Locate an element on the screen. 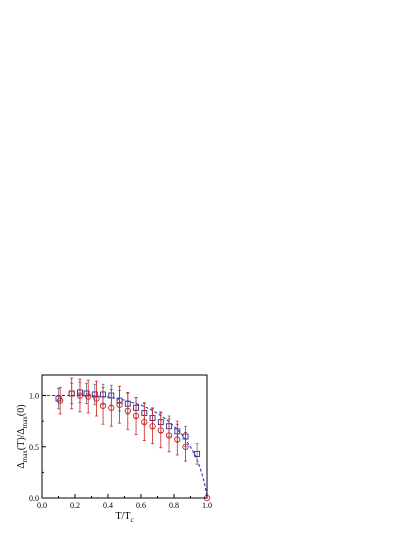  y-axis-label-part-1: (T)/Δ is located at coordinates (21, 439).